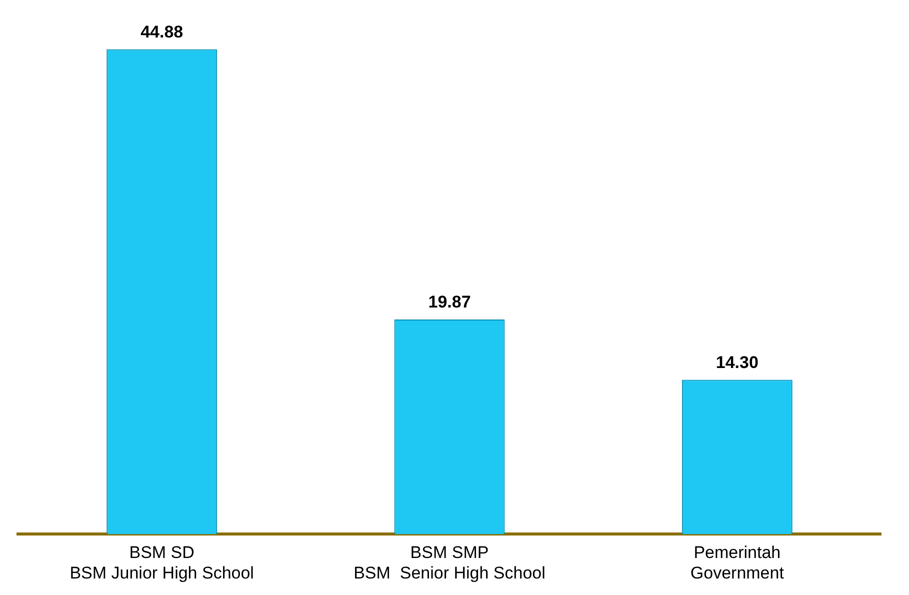 This screenshot has height=595, width=909. I want to click on x-tick-label: BSM SD BSM Junior High School, so click(162, 562).